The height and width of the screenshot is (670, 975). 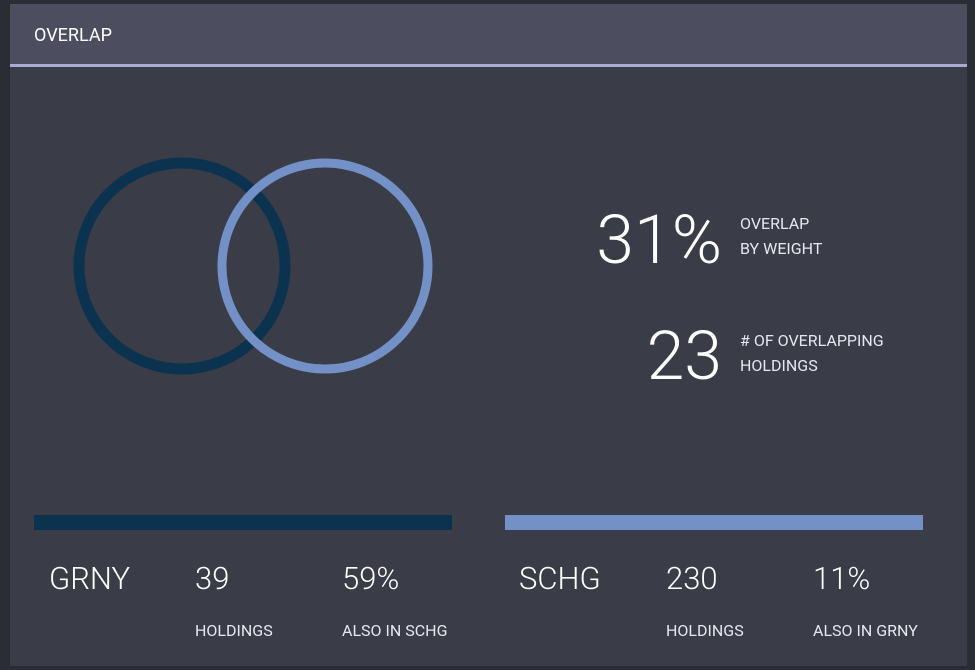 I want to click on fund-ticker: SCHG, so click(x=560, y=578).